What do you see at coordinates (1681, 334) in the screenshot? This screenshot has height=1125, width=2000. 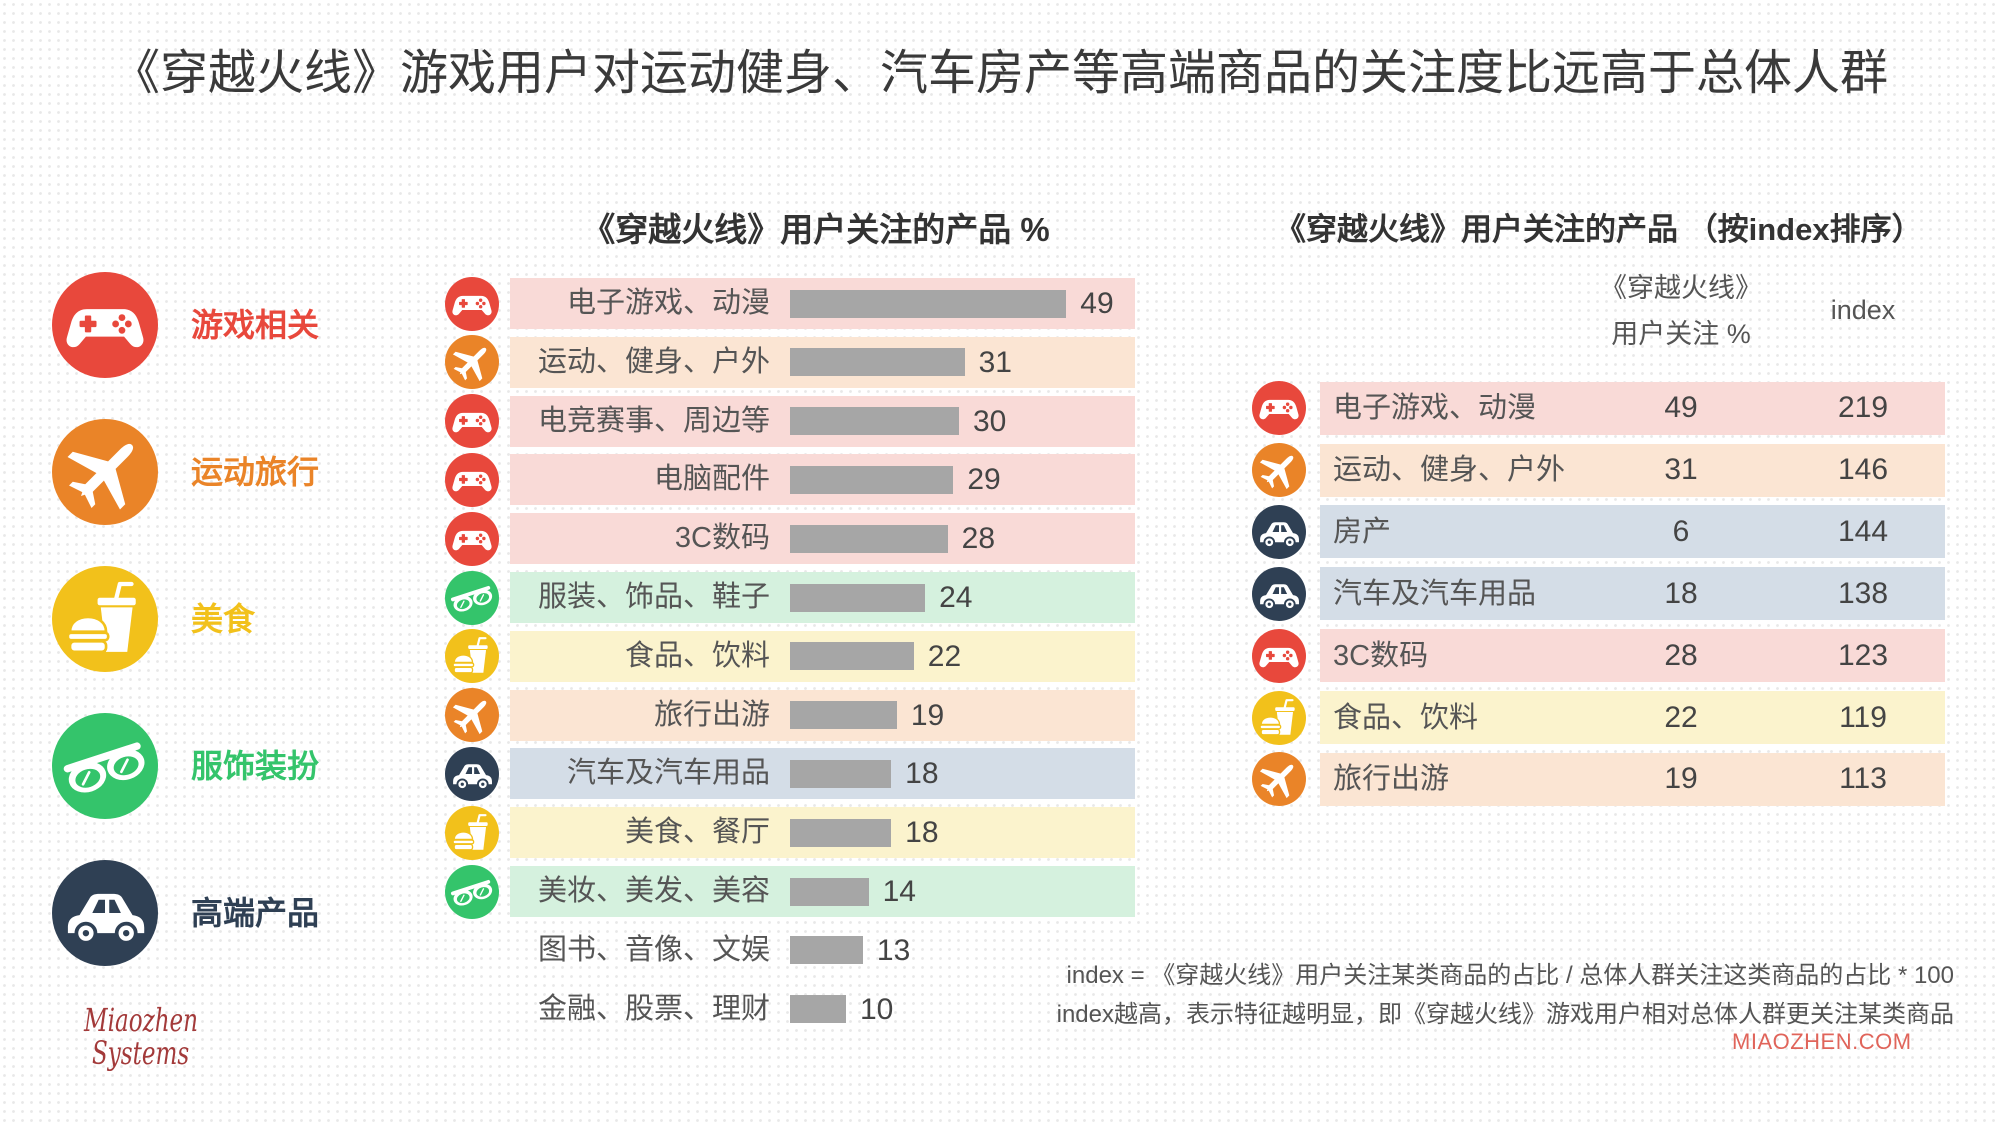 I see `table-header-pct-unit: 用户关注 %` at bounding box center [1681, 334].